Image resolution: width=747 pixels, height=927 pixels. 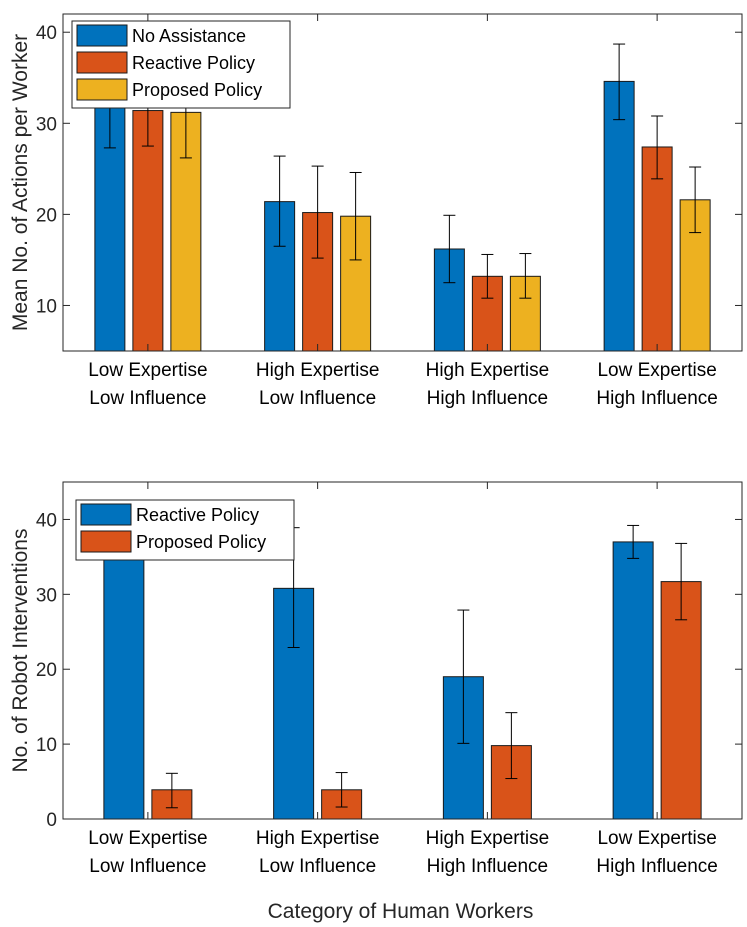 What do you see at coordinates (20, 651) in the screenshot?
I see `y-axis-label: No. of Robot Interventions` at bounding box center [20, 651].